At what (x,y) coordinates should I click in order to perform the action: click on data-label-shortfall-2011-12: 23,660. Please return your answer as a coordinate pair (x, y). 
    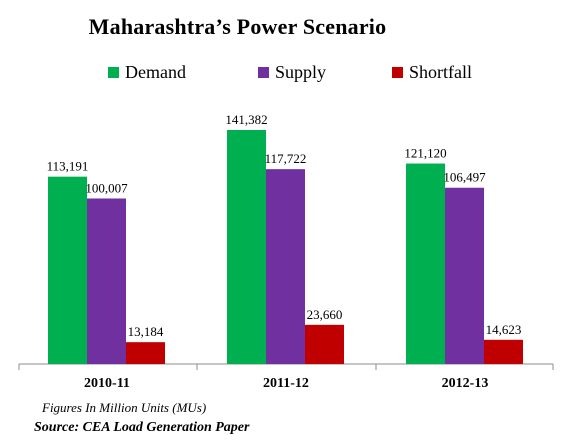
    Looking at the image, I should click on (325, 314).